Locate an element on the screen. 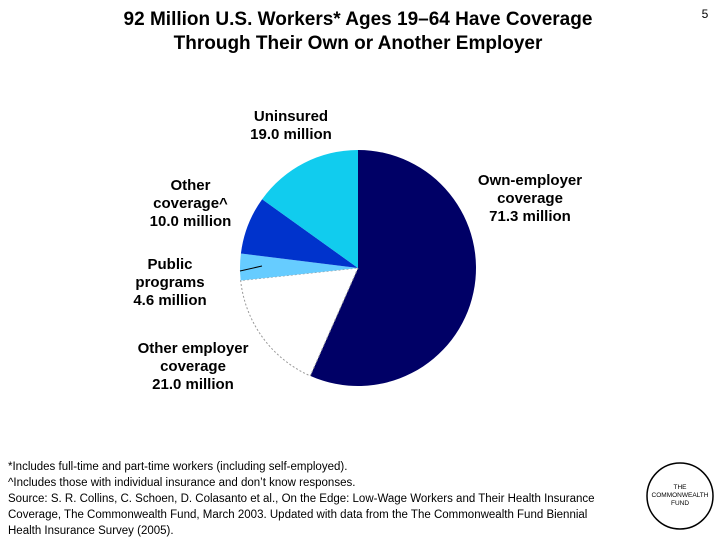 The image size is (720, 540). slice-label: Other employer coverage is located at coordinates (193, 357).